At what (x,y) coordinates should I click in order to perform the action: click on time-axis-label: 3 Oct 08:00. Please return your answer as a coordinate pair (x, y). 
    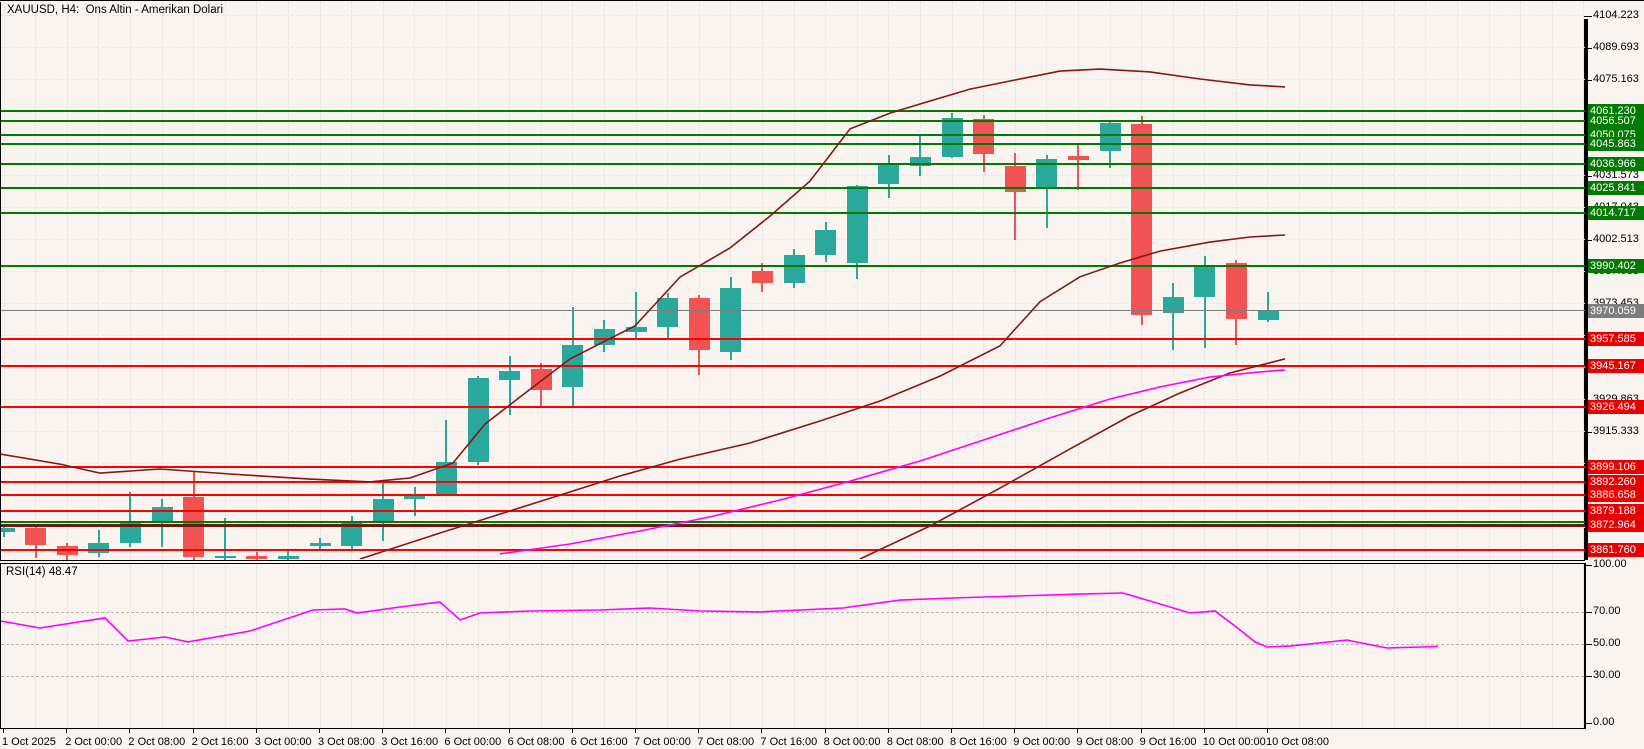
    Looking at the image, I should click on (346, 742).